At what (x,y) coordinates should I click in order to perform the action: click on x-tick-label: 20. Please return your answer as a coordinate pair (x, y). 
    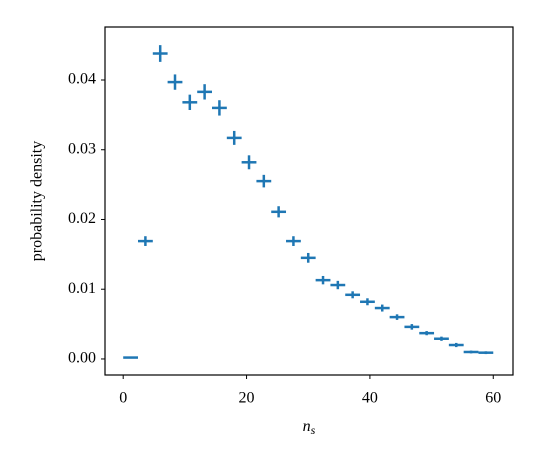
    Looking at the image, I should click on (247, 398).